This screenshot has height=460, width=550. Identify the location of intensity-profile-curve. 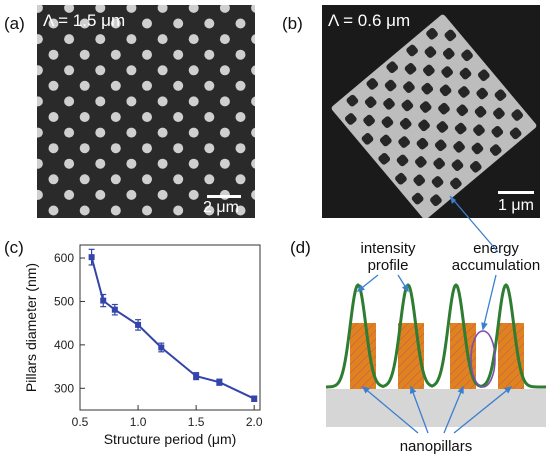
(436, 336).